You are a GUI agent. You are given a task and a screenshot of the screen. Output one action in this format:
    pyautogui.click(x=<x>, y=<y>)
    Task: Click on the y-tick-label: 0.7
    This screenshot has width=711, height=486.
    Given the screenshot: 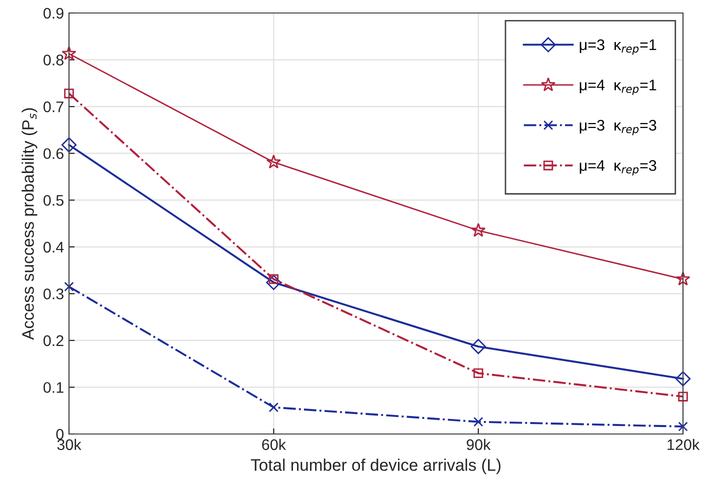 What is the action you would take?
    pyautogui.click(x=54, y=106)
    